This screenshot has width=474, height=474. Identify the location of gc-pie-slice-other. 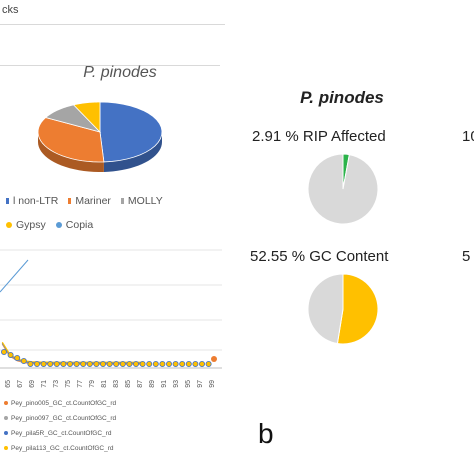
(325, 309).